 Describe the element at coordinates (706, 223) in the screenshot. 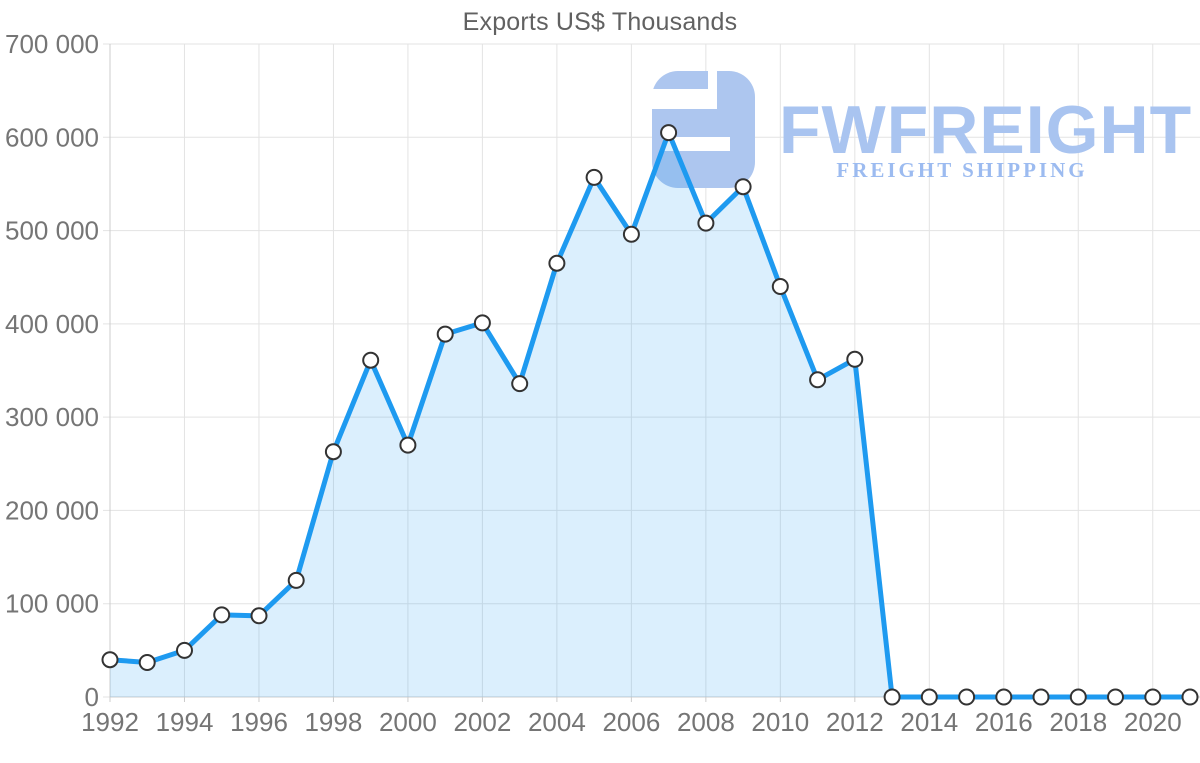

I see `data-point-2008` at that location.